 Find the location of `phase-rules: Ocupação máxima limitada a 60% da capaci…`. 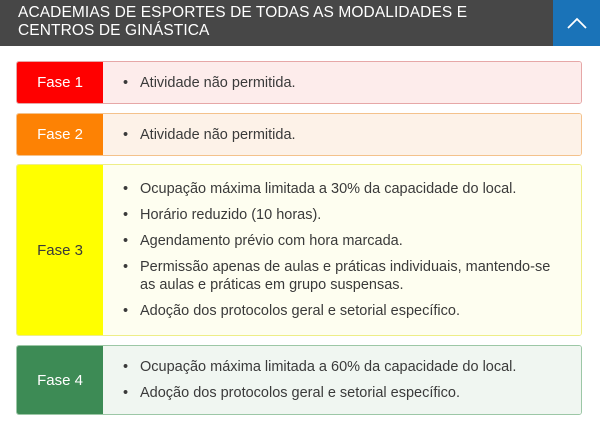

phase-rules: Ocupação máxima limitada a 60% da capaci… is located at coordinates (342, 380).